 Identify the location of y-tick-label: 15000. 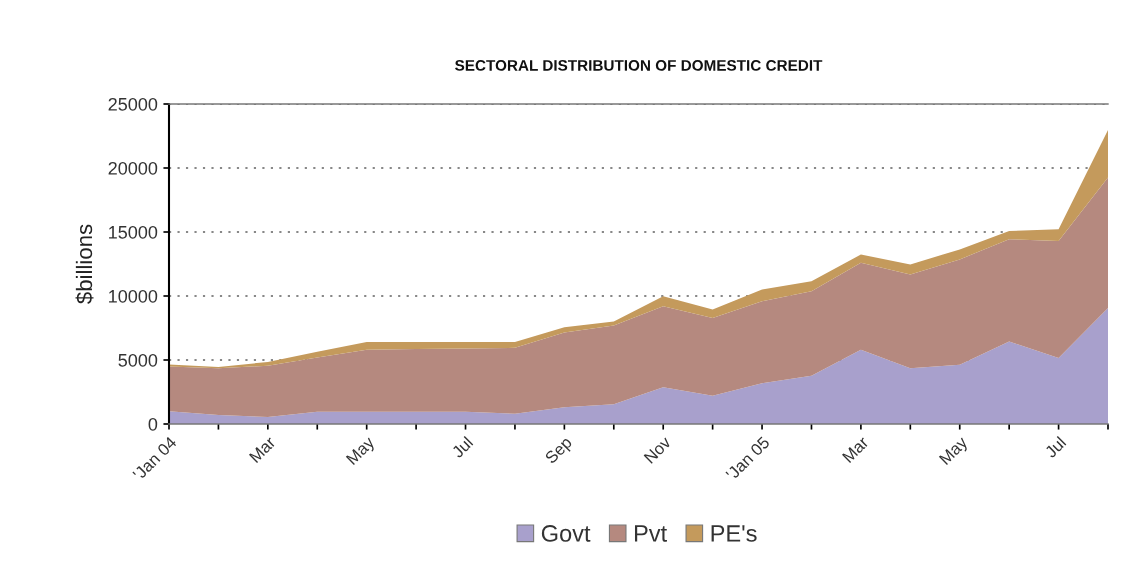
(133, 232).